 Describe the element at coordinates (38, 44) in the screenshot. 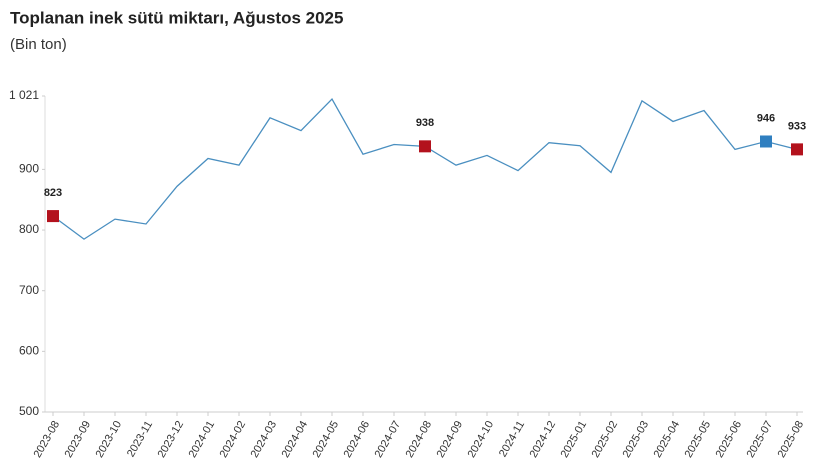

I see `chart-subtitle: (Bin ton)` at that location.